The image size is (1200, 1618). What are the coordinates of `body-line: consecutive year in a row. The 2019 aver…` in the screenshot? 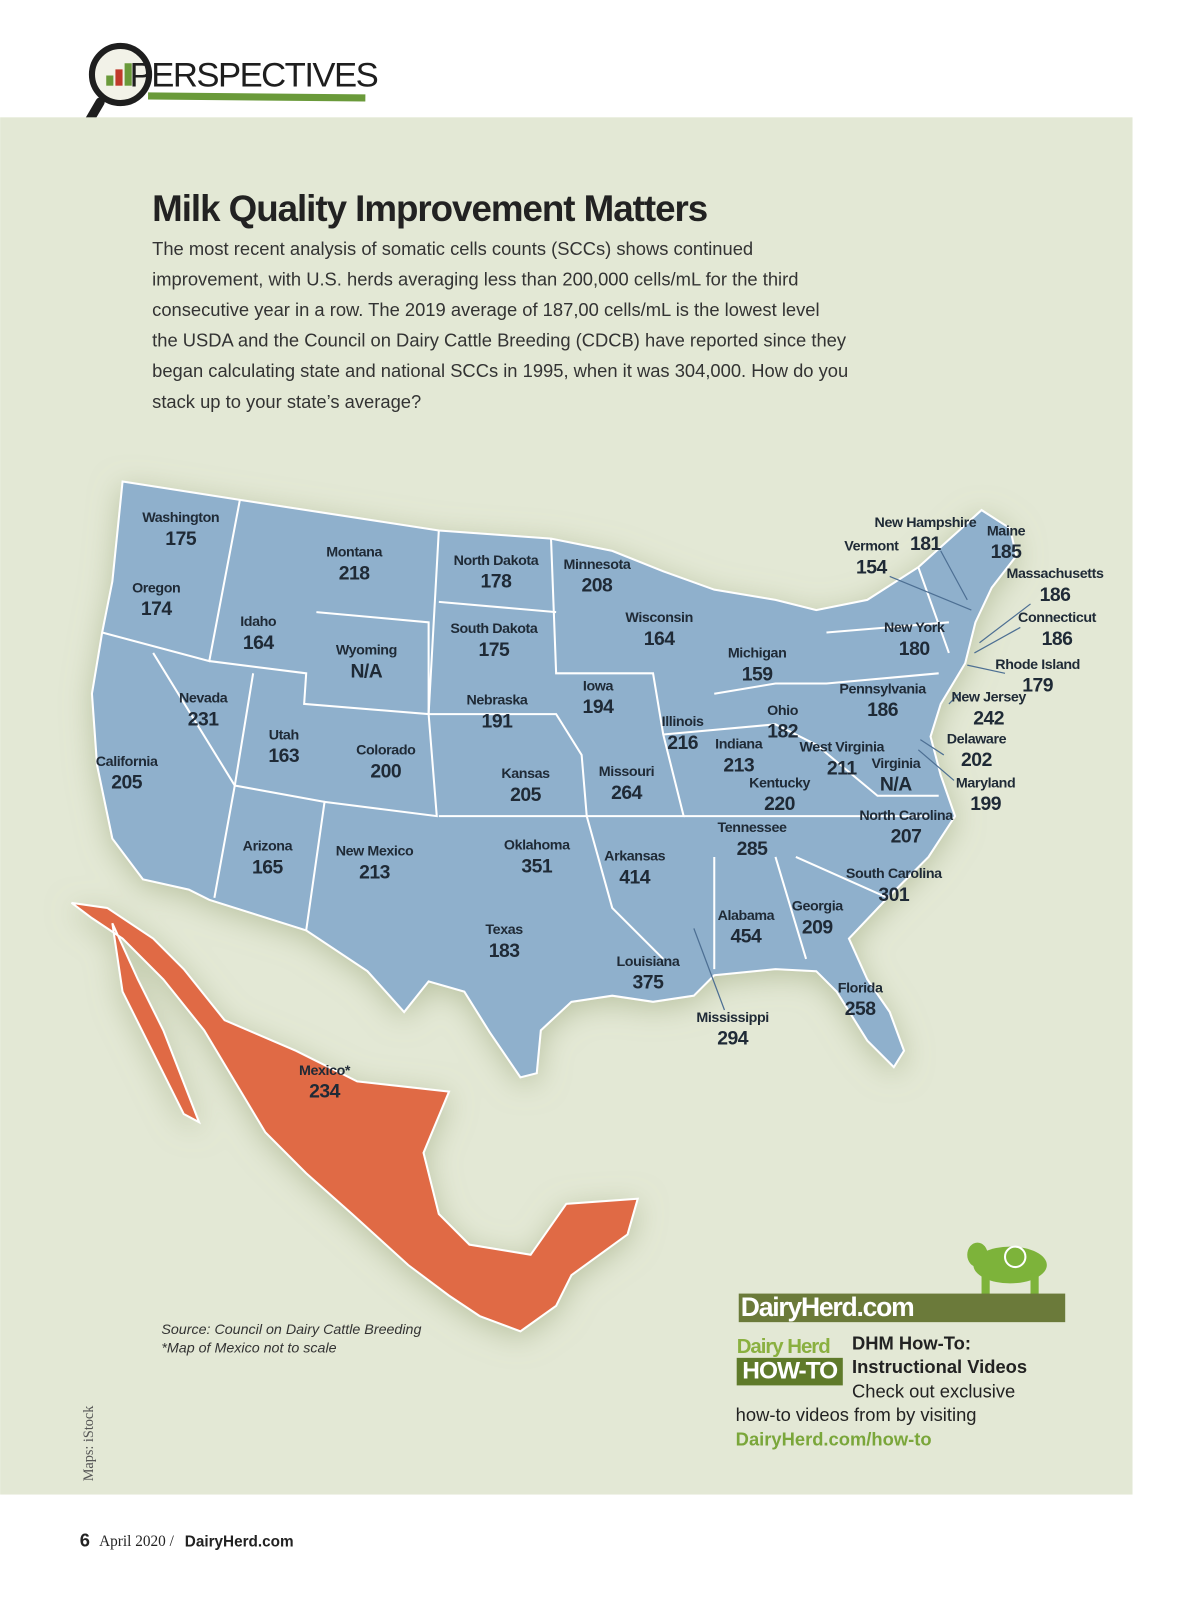 It's located at (485, 309).